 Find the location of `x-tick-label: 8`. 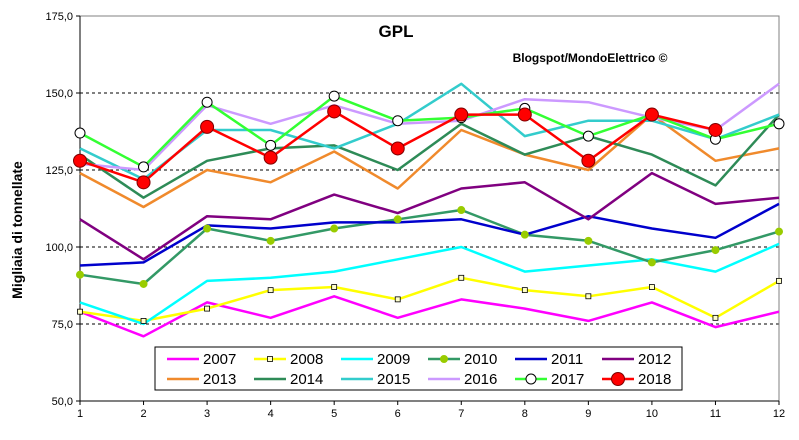

x-tick-label: 8 is located at coordinates (525, 414).